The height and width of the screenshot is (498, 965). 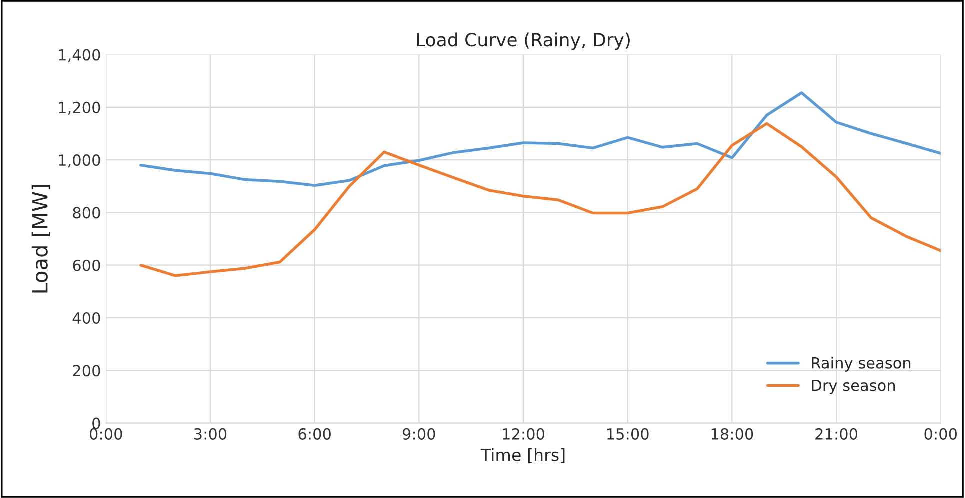 What do you see at coordinates (419, 434) in the screenshot?
I see `x-tick-label: 9:00` at bounding box center [419, 434].